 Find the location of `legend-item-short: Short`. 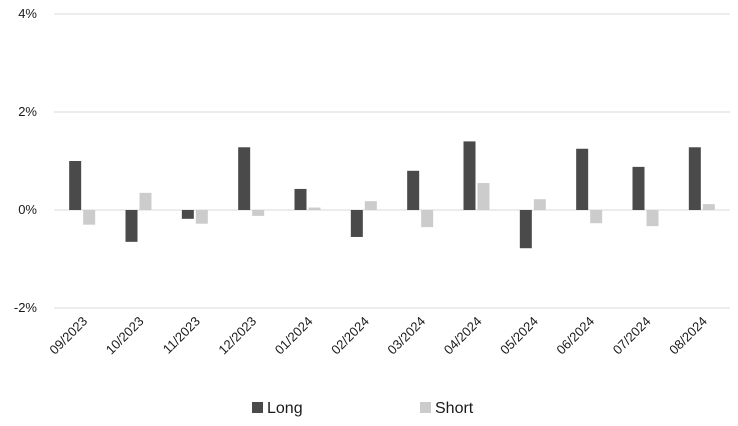

legend-item-short: Short is located at coordinates (447, 408).